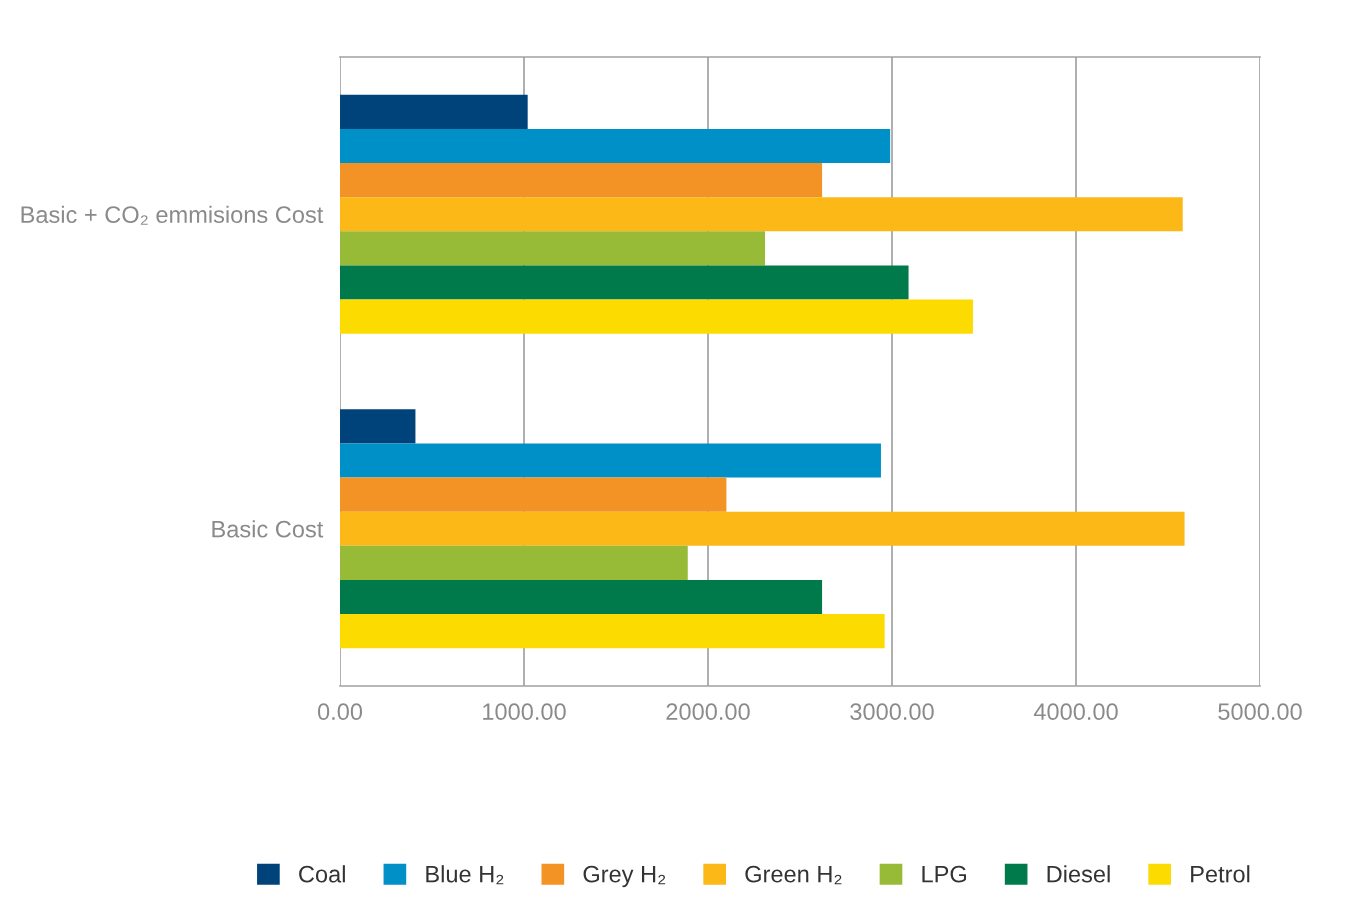 This screenshot has width=1347, height=913. I want to click on legend-label: LPG, so click(944, 874).